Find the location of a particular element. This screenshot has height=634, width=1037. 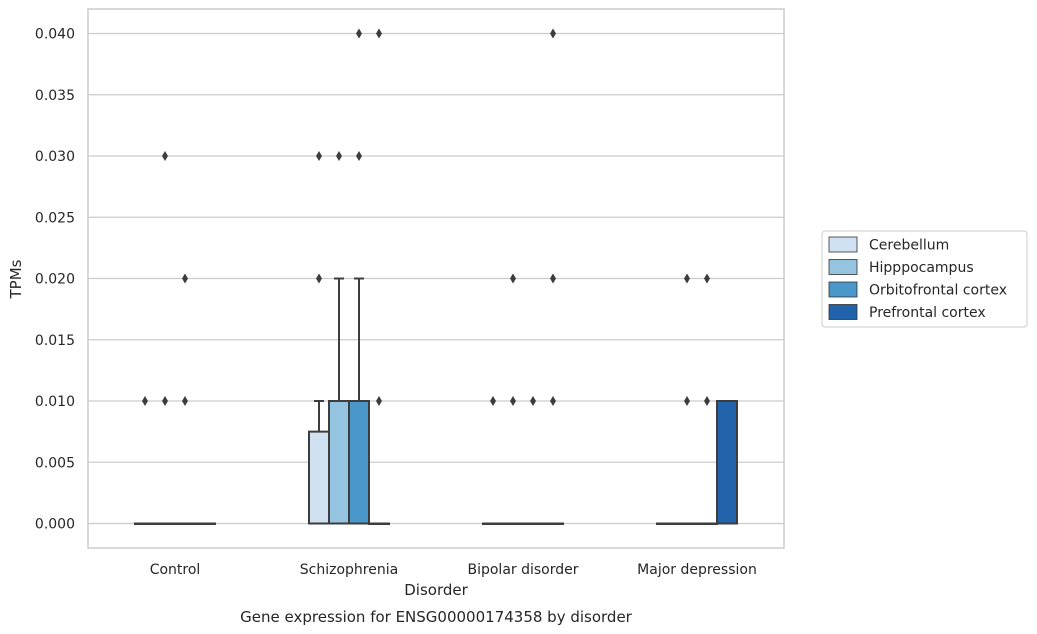

y-tick-label: 0.000 is located at coordinates (55, 525).